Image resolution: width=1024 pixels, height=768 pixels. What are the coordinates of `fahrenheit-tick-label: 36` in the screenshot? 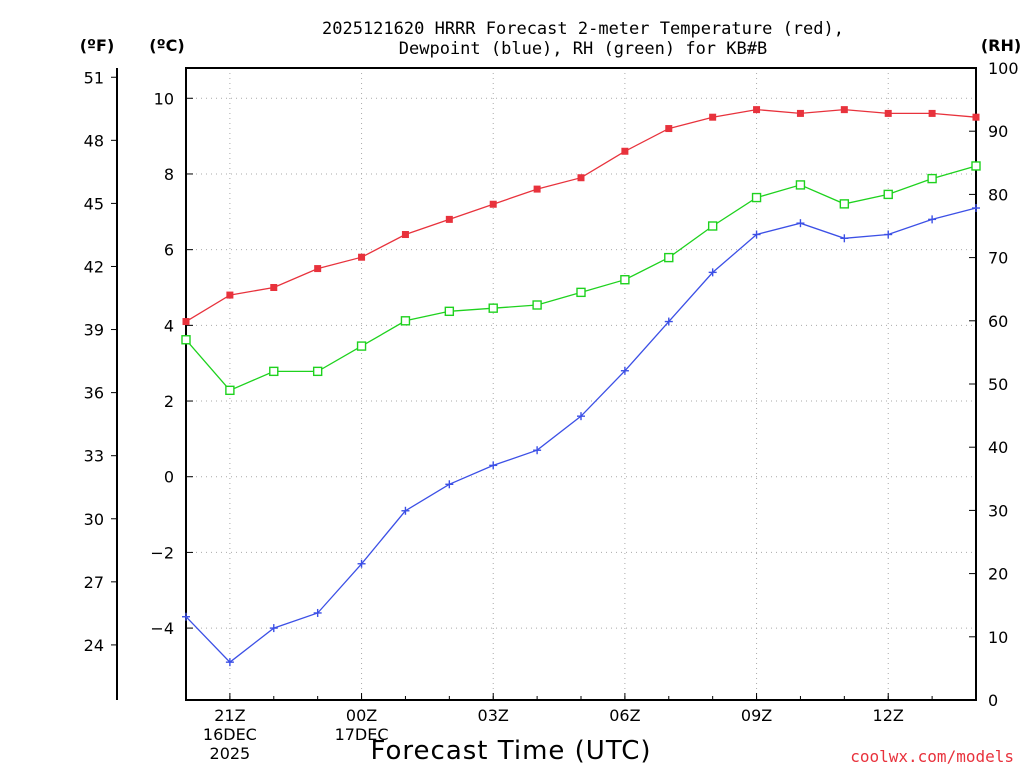 It's located at (94, 393).